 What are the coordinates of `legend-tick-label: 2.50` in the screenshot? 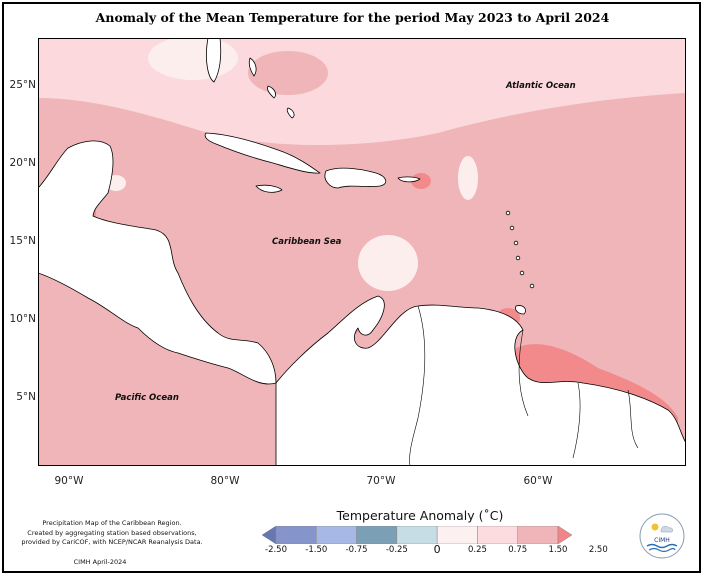 It's located at (598, 550).